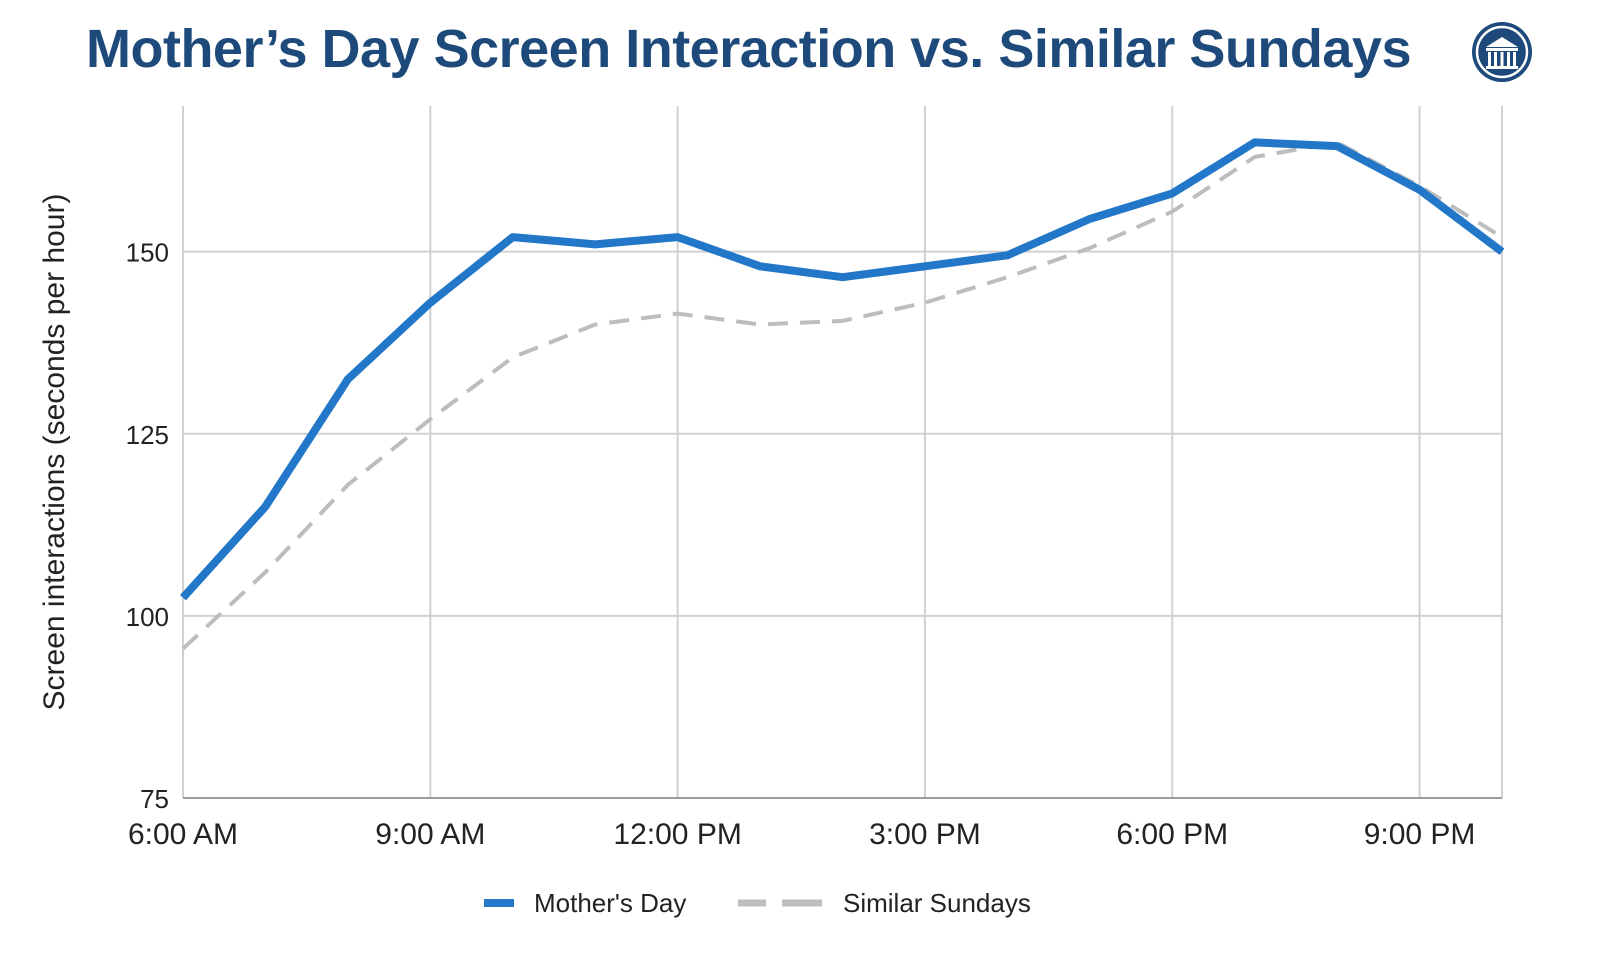  Describe the element at coordinates (147, 253) in the screenshot. I see `y-tick-label: 150` at that location.